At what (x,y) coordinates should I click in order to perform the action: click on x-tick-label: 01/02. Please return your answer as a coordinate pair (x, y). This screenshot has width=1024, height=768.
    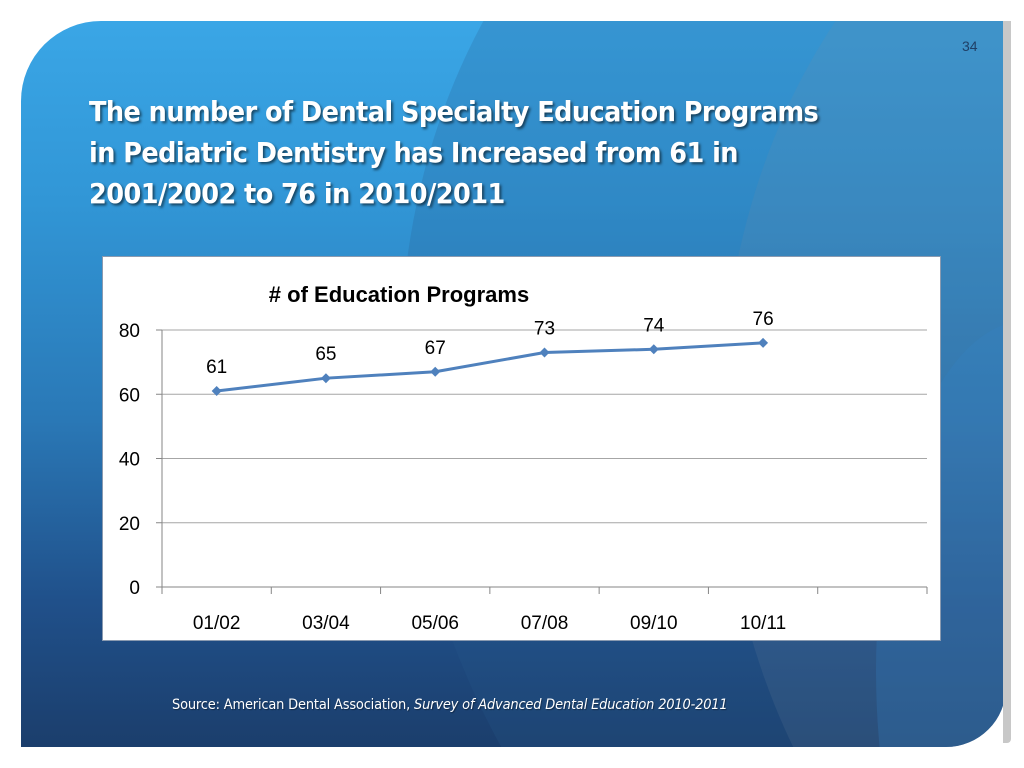
    Looking at the image, I should click on (217, 623).